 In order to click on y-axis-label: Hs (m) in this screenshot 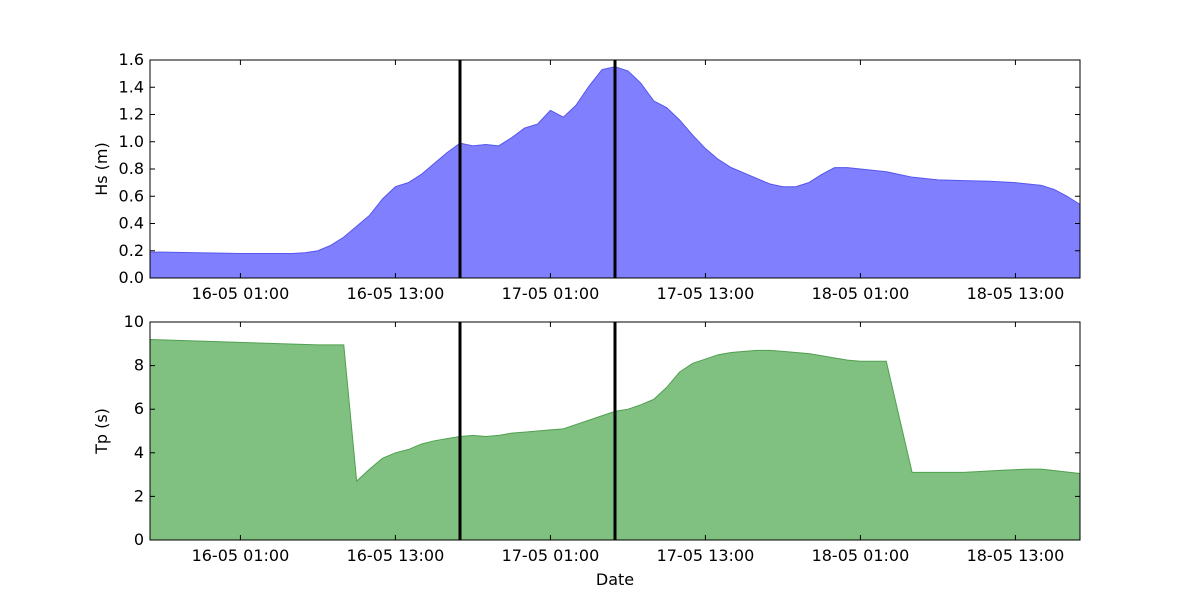, I will do `click(101, 169)`.